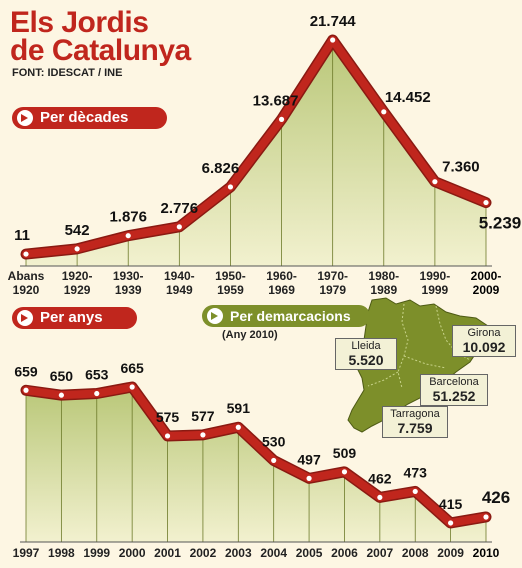 This screenshot has height=568, width=522. Describe the element at coordinates (250, 335) in the screenshot. I see `regions-year-note: (Any 2010)` at that location.